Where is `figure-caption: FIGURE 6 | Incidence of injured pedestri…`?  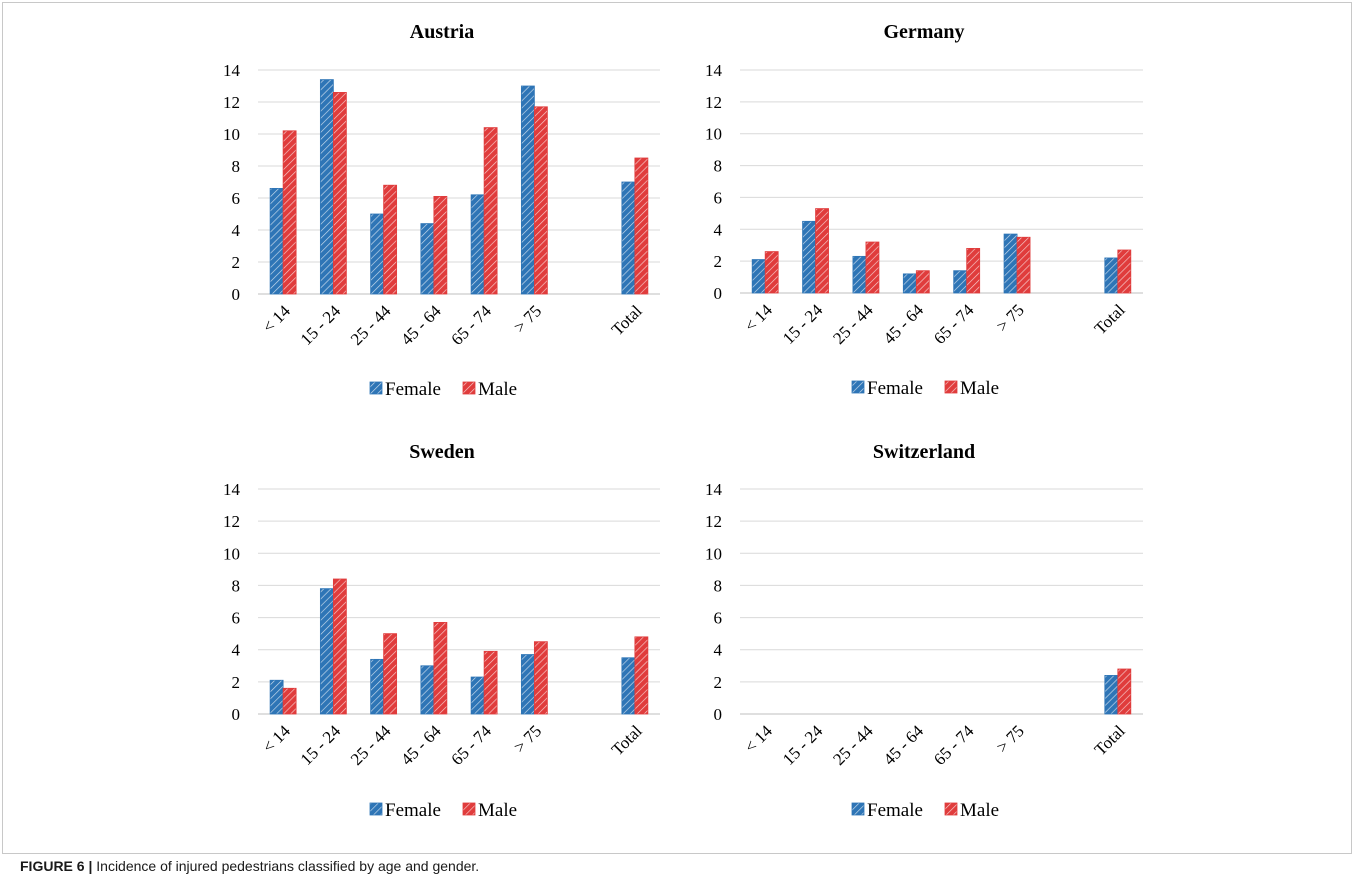
figure-caption: FIGURE 6 | Incidence of injured pedestri… is located at coordinates (249, 866).